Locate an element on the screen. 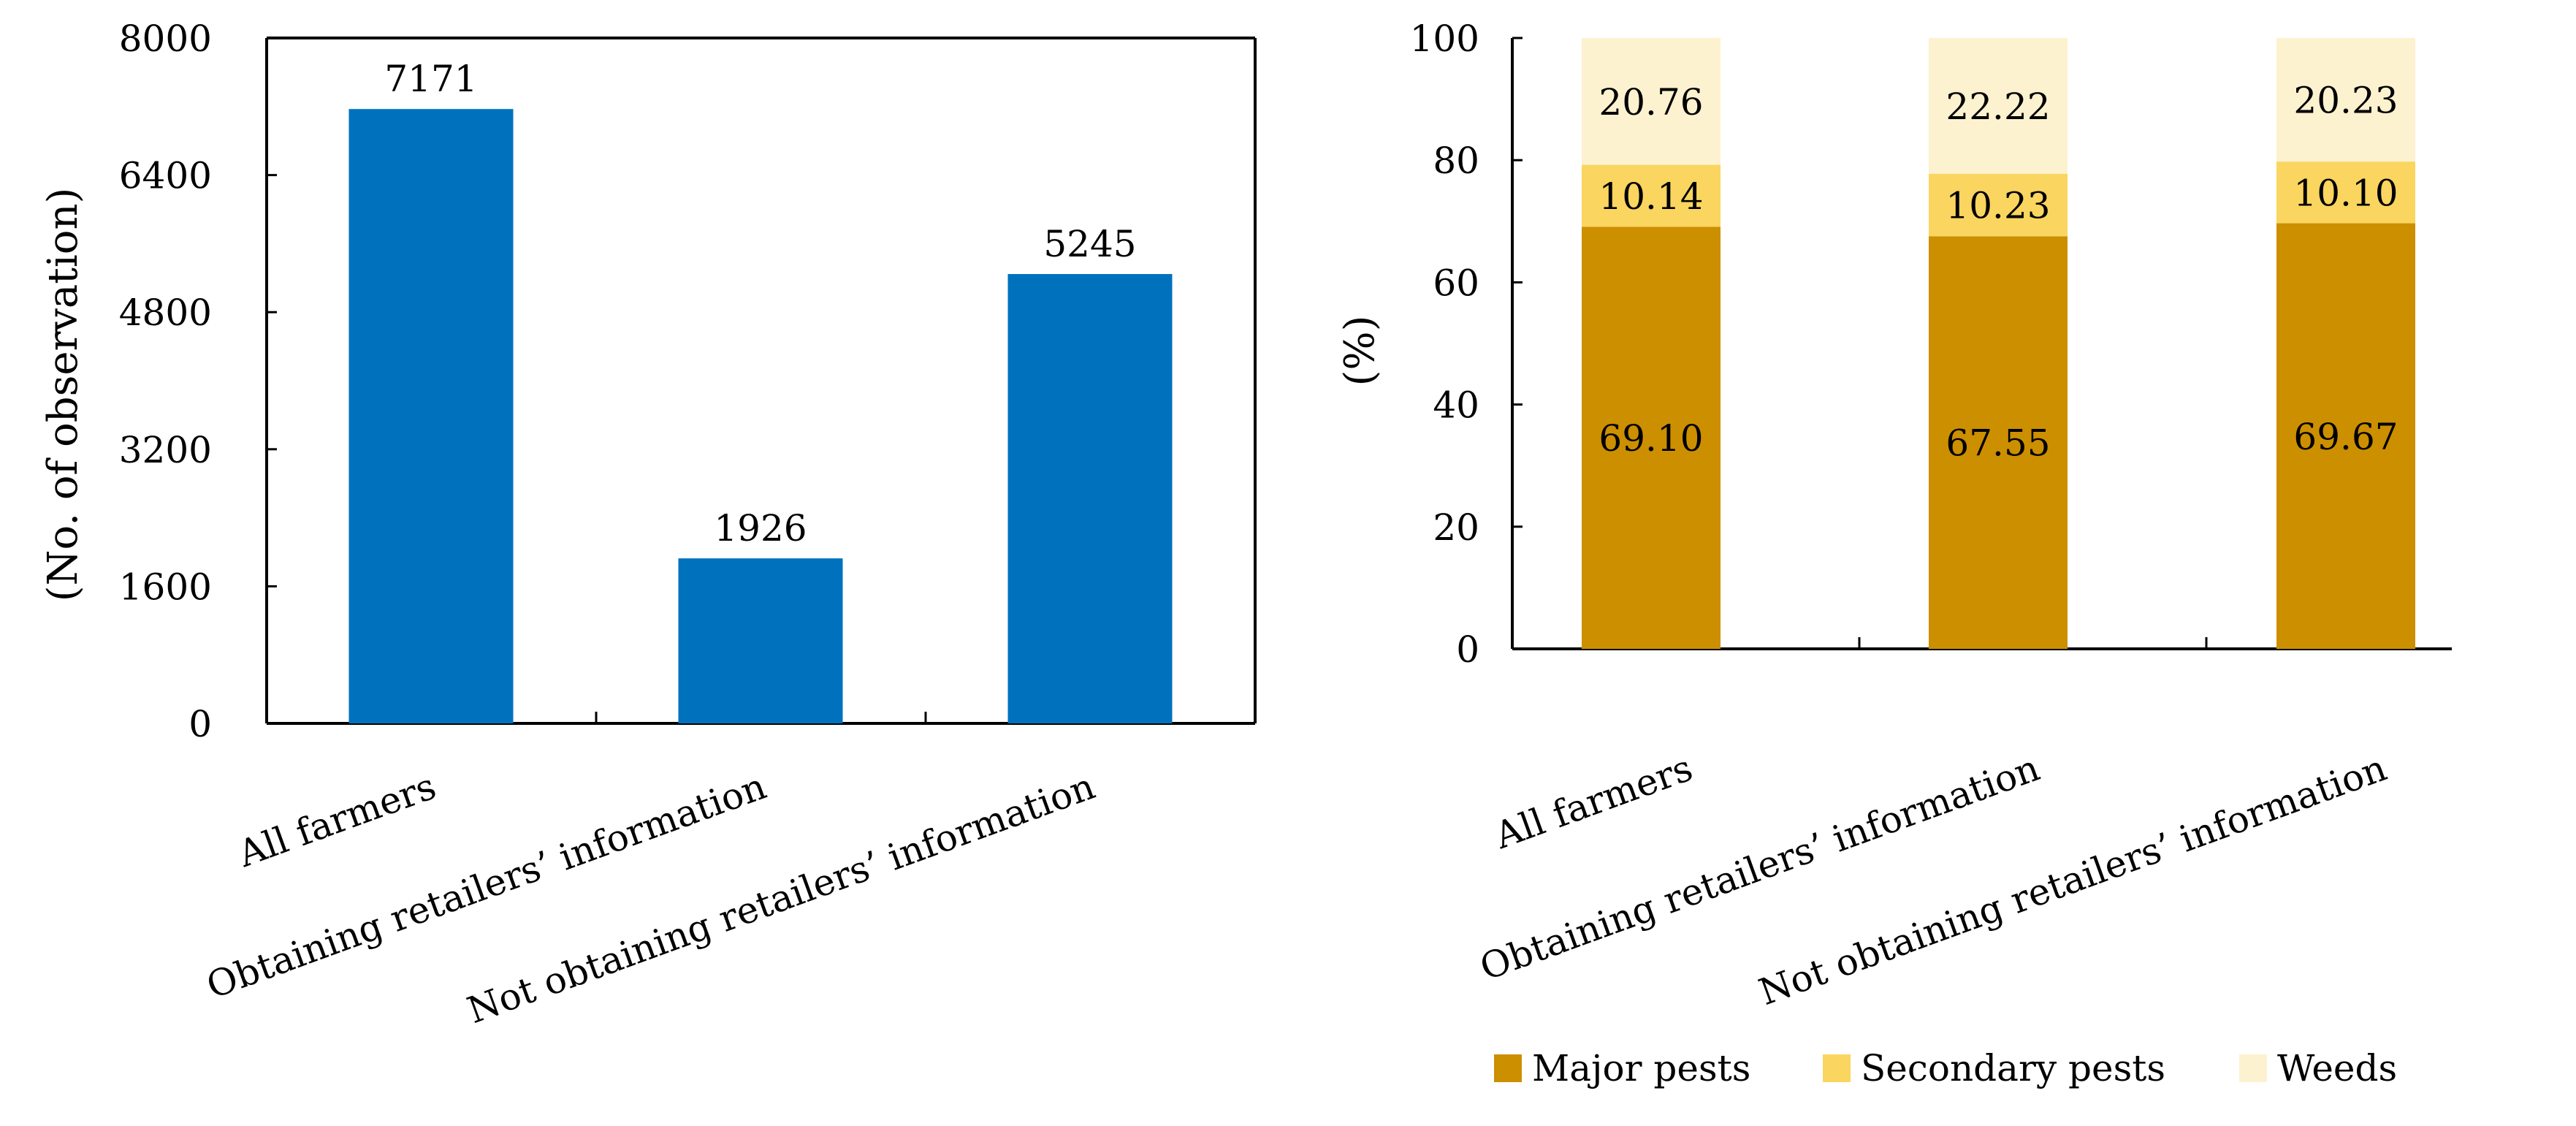 The width and height of the screenshot is (2576, 1126). right-bar-obtaining-retailers-information-weeds is located at coordinates (1999, 106).